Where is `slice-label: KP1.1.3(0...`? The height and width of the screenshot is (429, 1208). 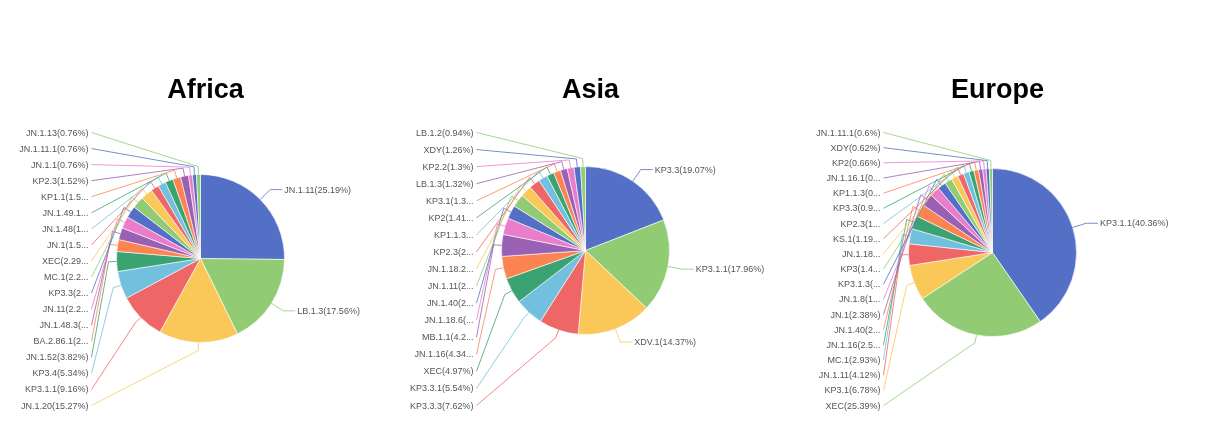
slice-label: KP1.1.3(0... is located at coordinates (856, 193).